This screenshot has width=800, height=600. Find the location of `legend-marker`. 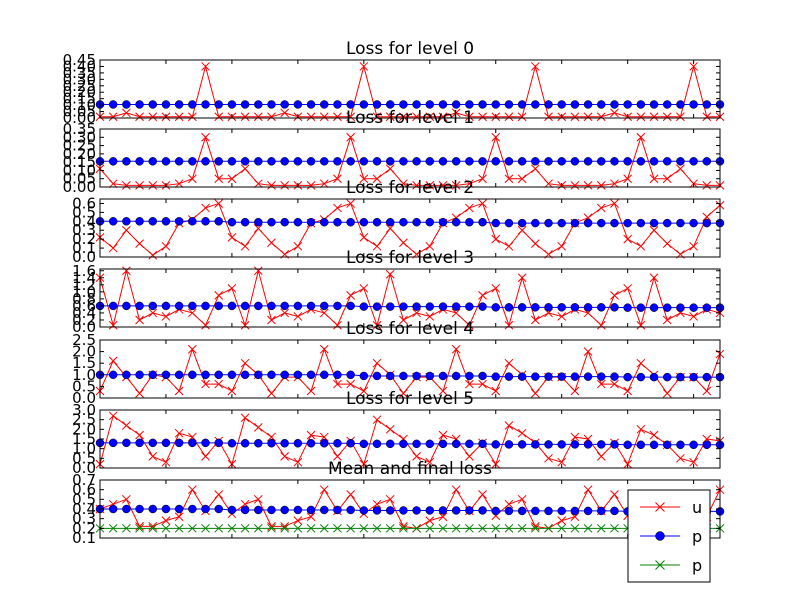

legend-marker is located at coordinates (660, 536).